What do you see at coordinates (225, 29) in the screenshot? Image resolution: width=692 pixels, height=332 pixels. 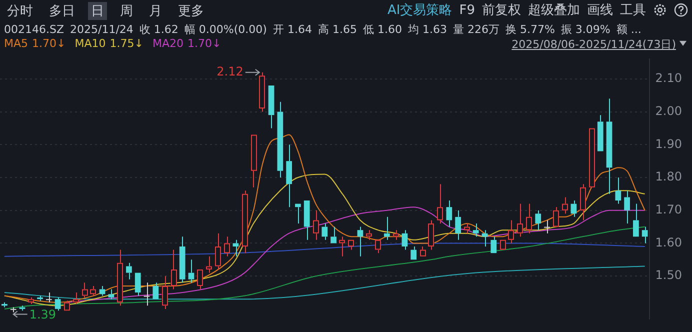 I see `text: 幅 0.00%(0.00)` at bounding box center [225, 29].